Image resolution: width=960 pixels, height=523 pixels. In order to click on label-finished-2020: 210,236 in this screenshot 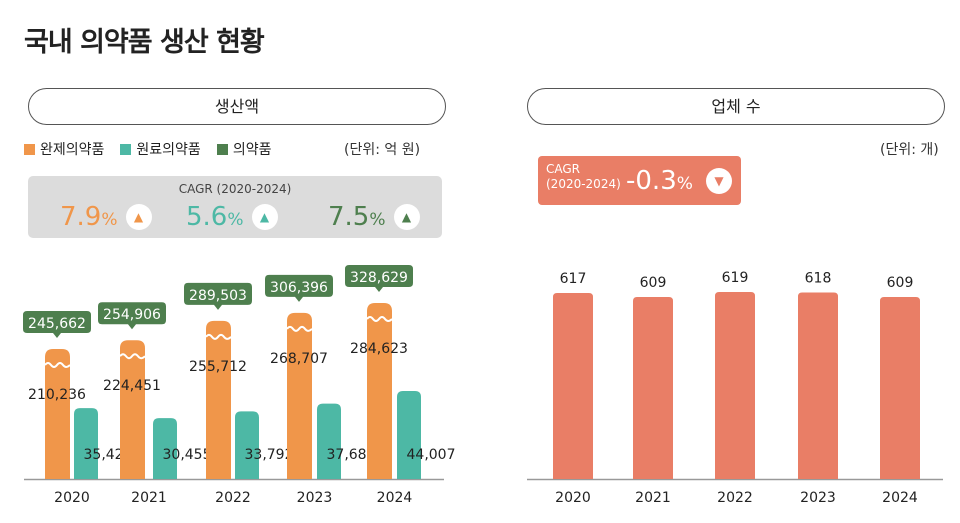, I will do `click(57, 395)`.